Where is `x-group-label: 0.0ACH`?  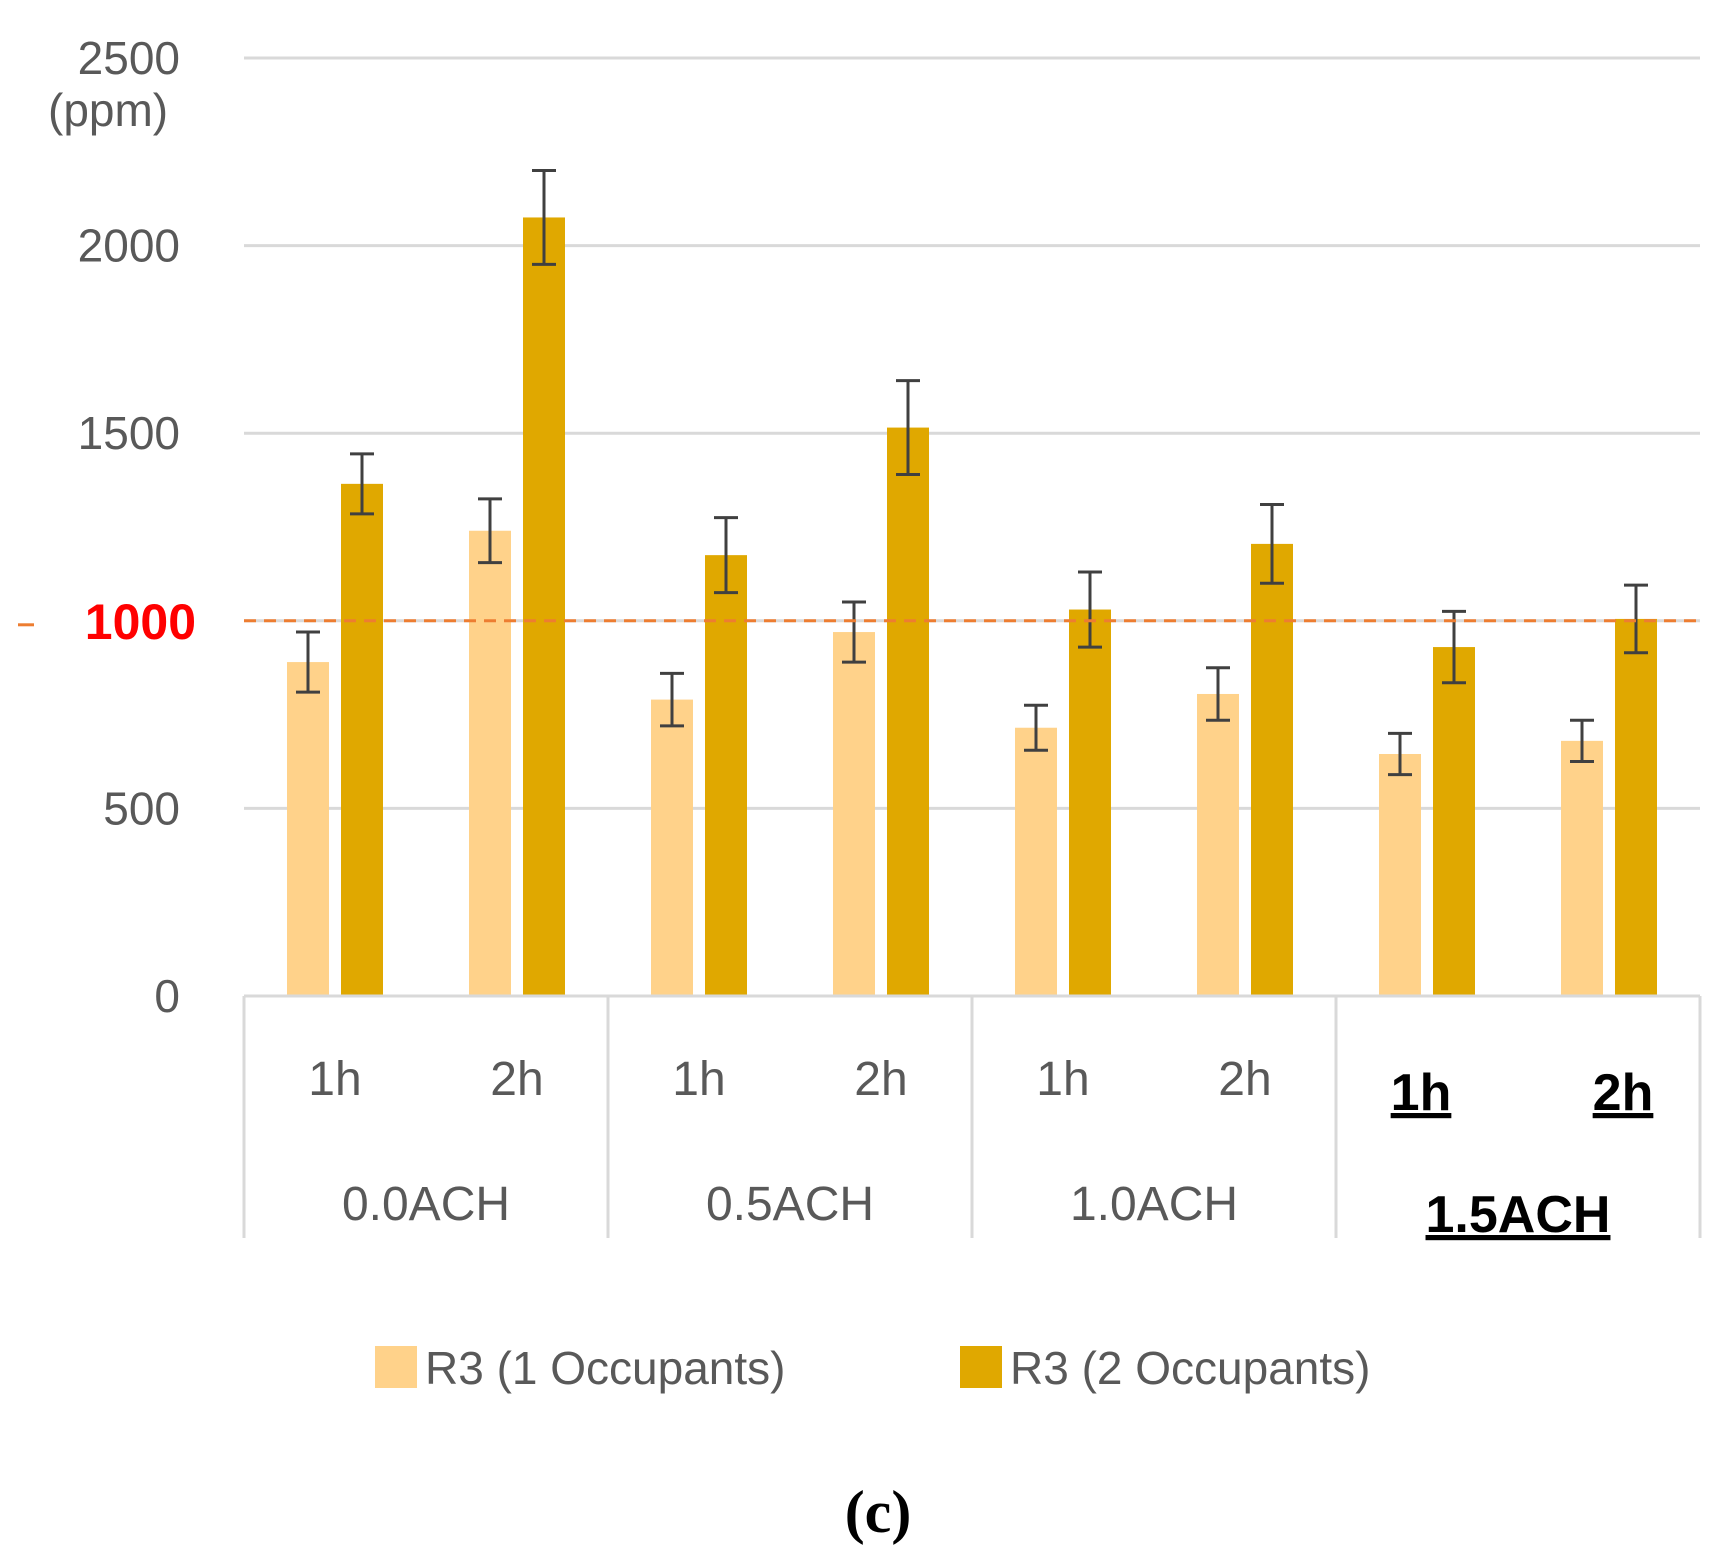 x-group-label: 0.0ACH is located at coordinates (426, 1204).